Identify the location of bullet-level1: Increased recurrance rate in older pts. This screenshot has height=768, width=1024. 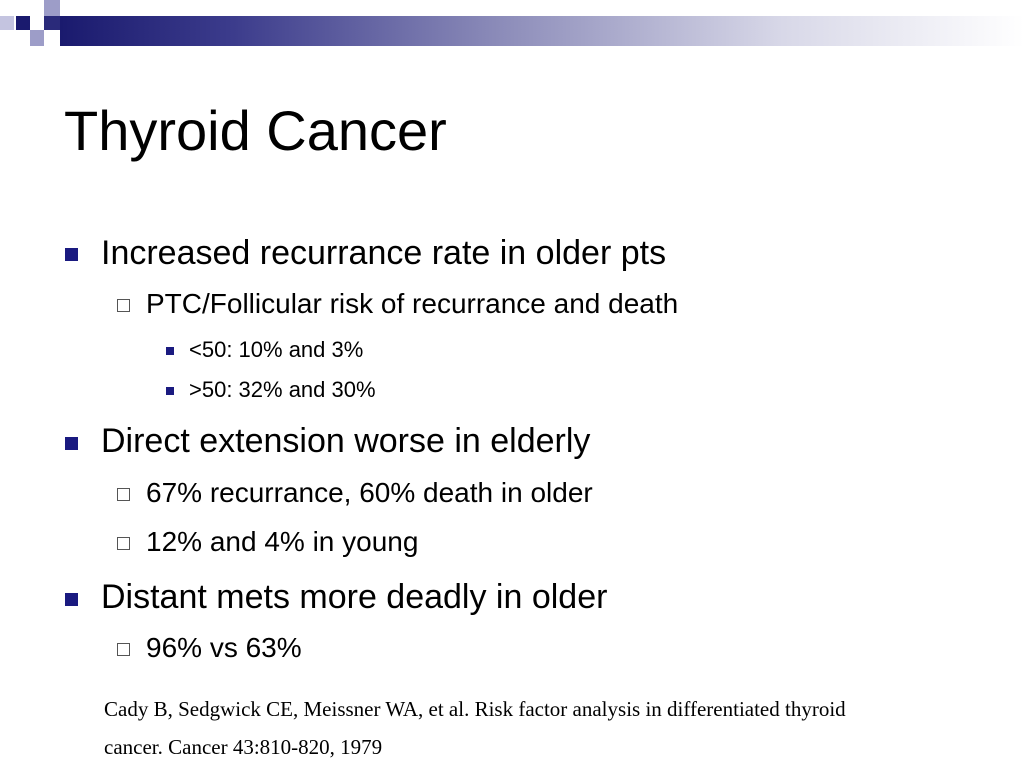
(384, 253).